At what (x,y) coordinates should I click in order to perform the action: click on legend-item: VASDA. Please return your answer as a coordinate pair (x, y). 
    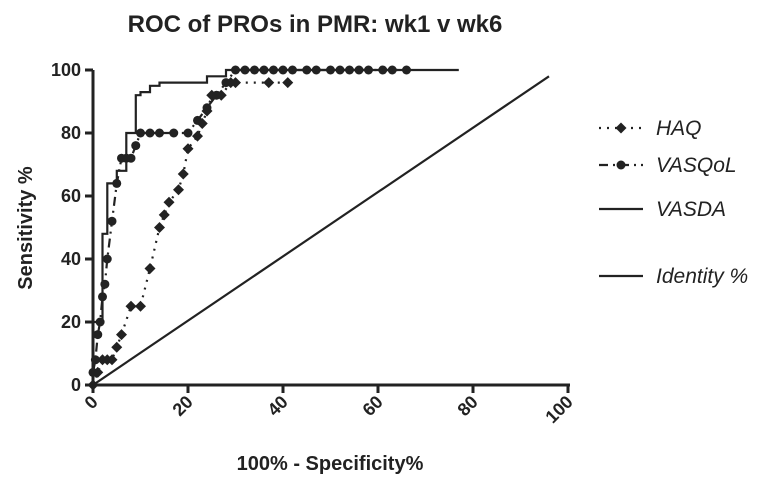
    Looking at the image, I should click on (662, 209).